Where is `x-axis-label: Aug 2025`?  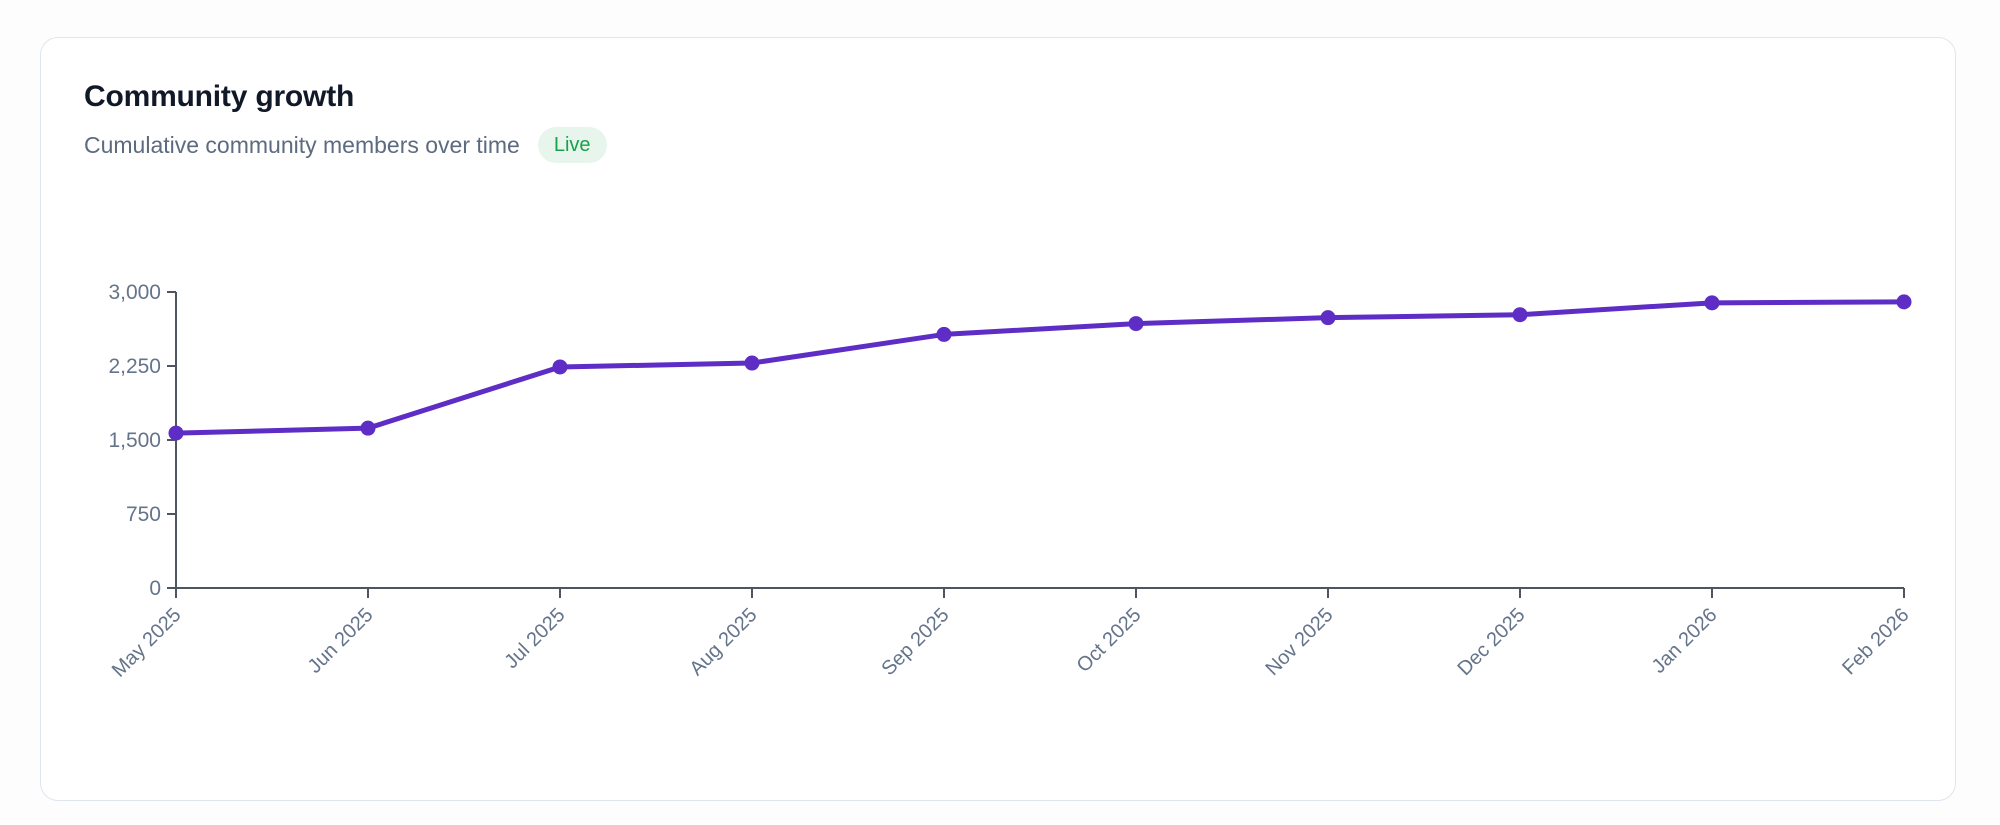 x-axis-label: Aug 2025 is located at coordinates (723, 642).